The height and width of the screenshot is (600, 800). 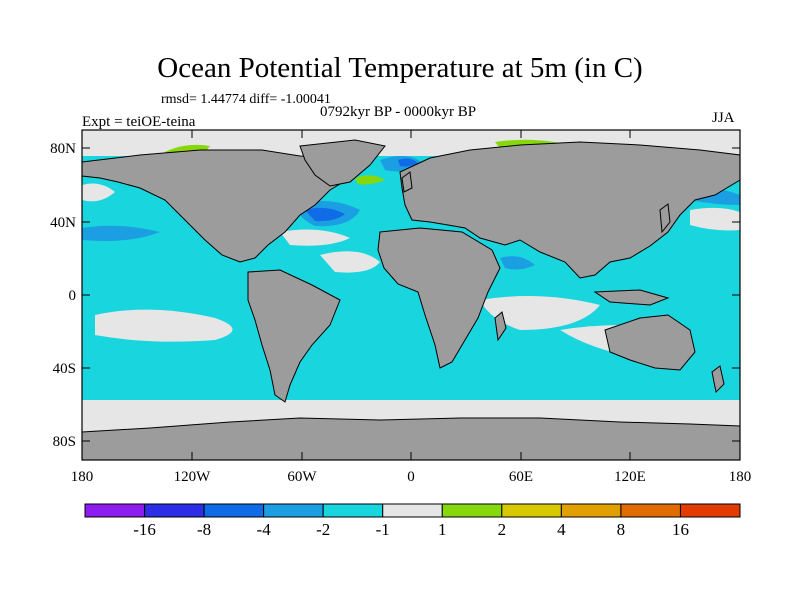 I want to click on africa, so click(x=439, y=298).